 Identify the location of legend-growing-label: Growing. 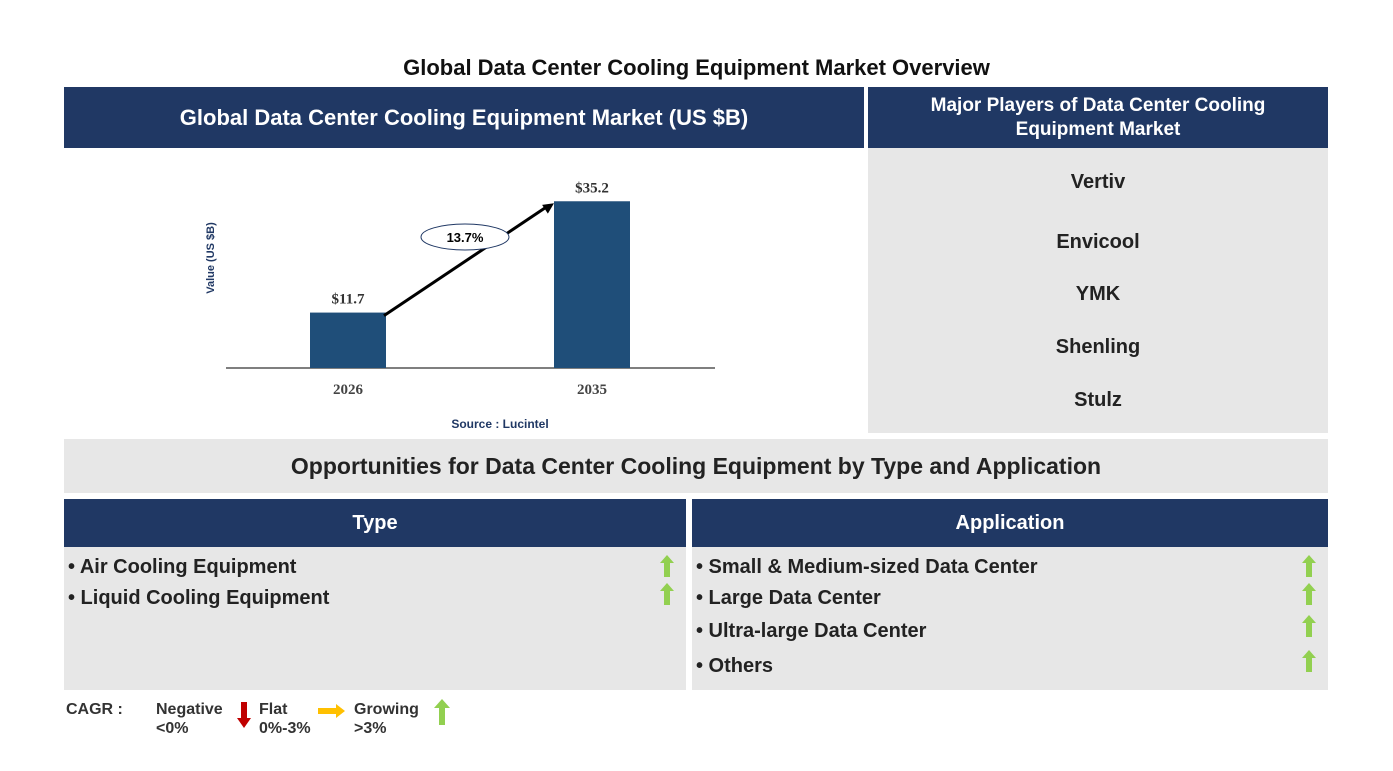
(386, 709).